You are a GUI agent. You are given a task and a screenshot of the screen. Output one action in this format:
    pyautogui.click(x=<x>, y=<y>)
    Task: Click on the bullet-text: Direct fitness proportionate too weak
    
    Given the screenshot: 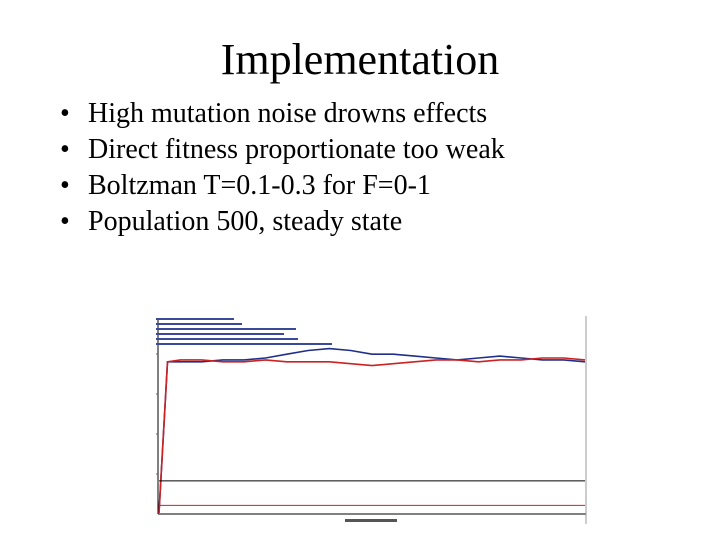 What is the action you would take?
    pyautogui.click(x=296, y=149)
    